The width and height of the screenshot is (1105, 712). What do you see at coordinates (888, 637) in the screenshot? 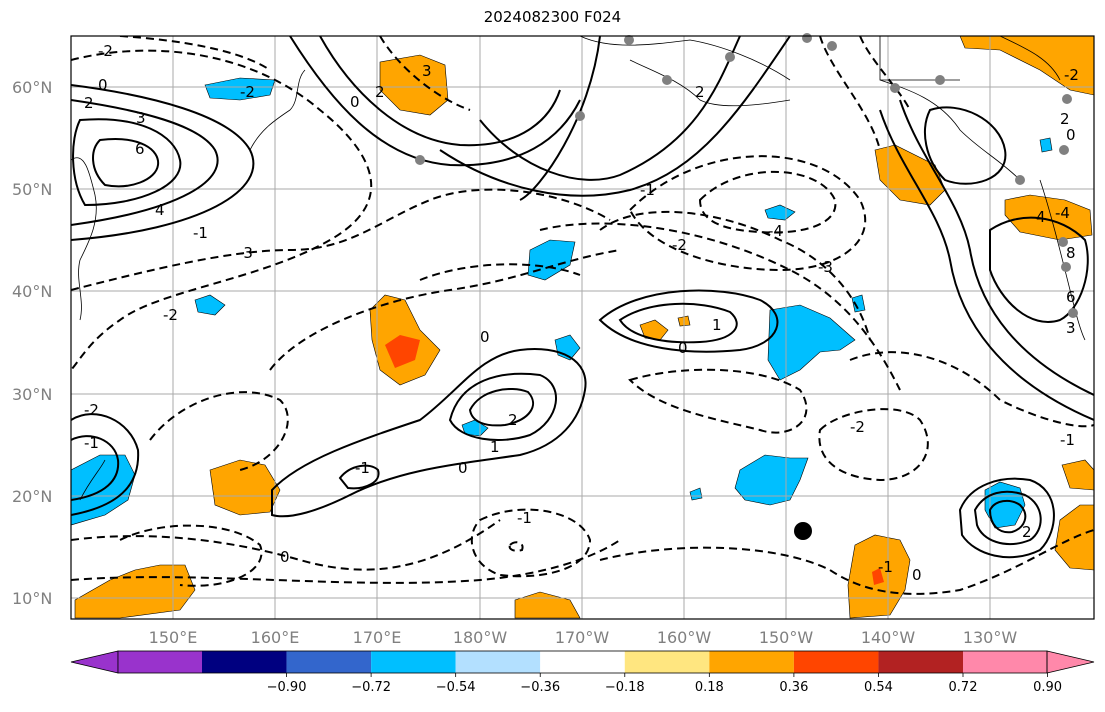
I see `lon-label: 140°W` at bounding box center [888, 637].